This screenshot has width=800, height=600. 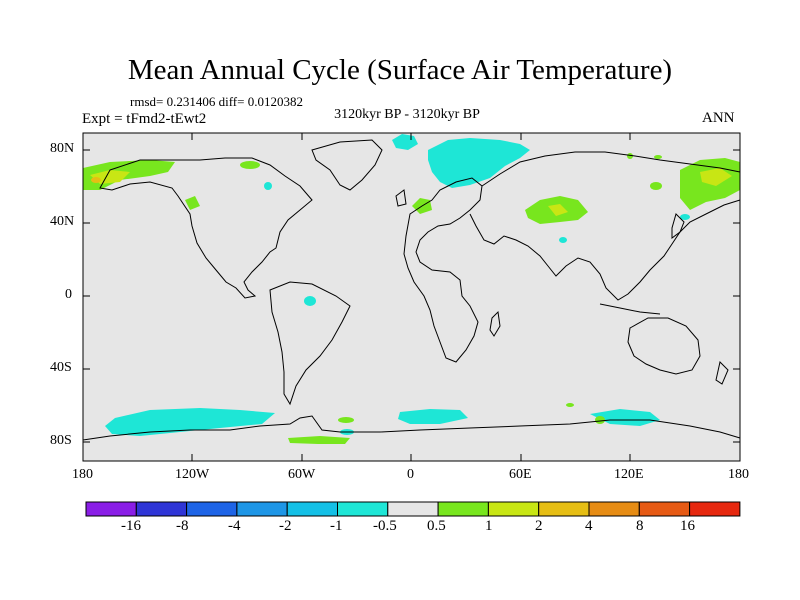 What do you see at coordinates (678, 226) in the screenshot?
I see `japan-coast` at bounding box center [678, 226].